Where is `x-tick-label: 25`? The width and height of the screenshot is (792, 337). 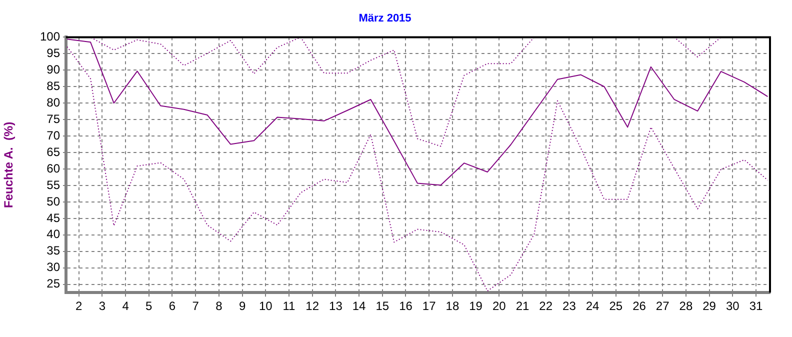
x-tick-label: 25 is located at coordinates (616, 306).